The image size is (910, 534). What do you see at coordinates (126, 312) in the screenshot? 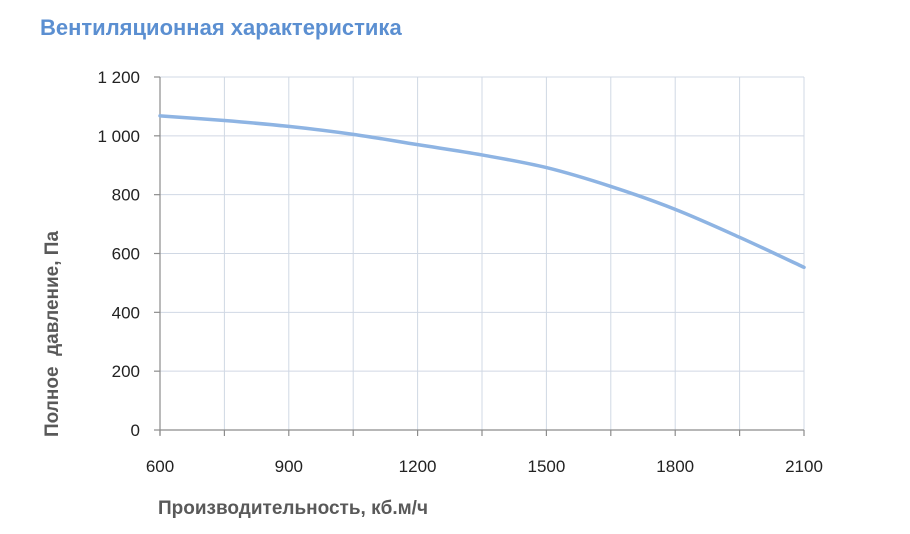
I see `y-tick-label: 400` at bounding box center [126, 312].